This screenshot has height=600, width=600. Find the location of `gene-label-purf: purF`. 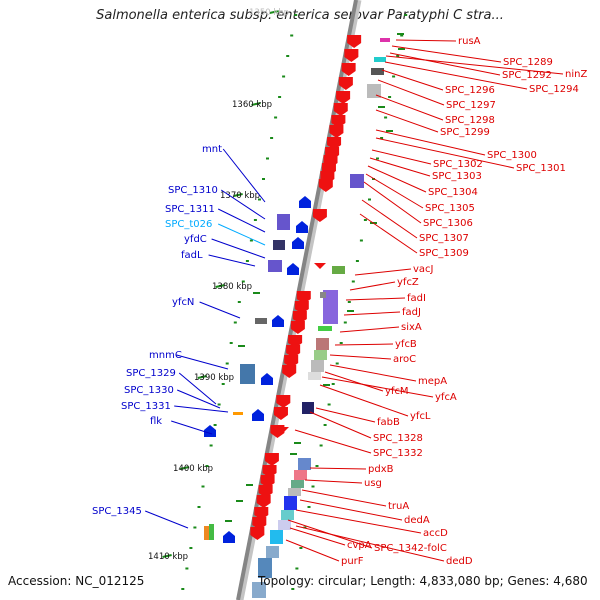

gene-label-purf: purF is located at coordinates (352, 561).